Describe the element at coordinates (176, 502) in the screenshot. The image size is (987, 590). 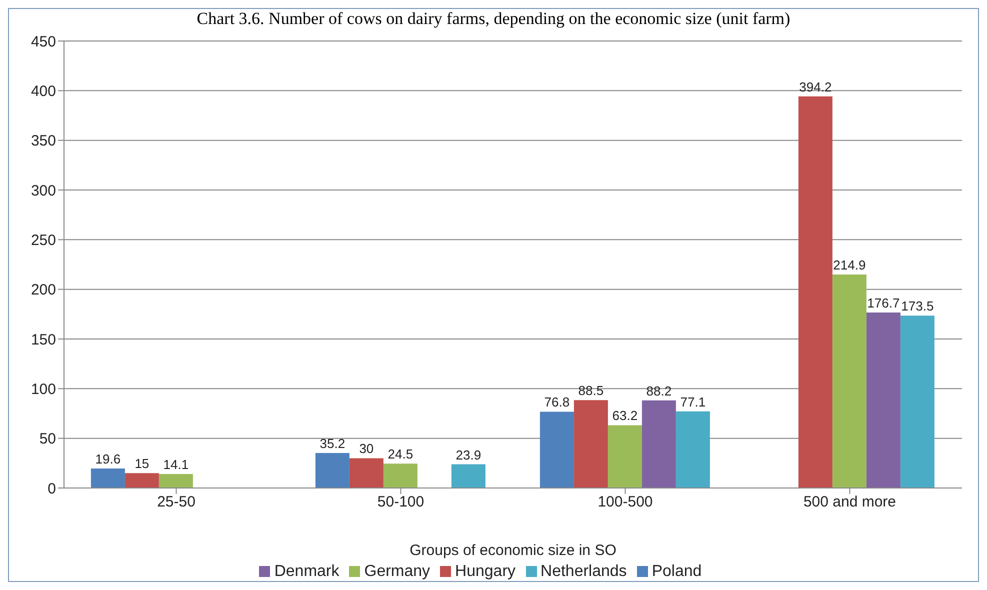
I see `x-tick-label: 25-50` at that location.